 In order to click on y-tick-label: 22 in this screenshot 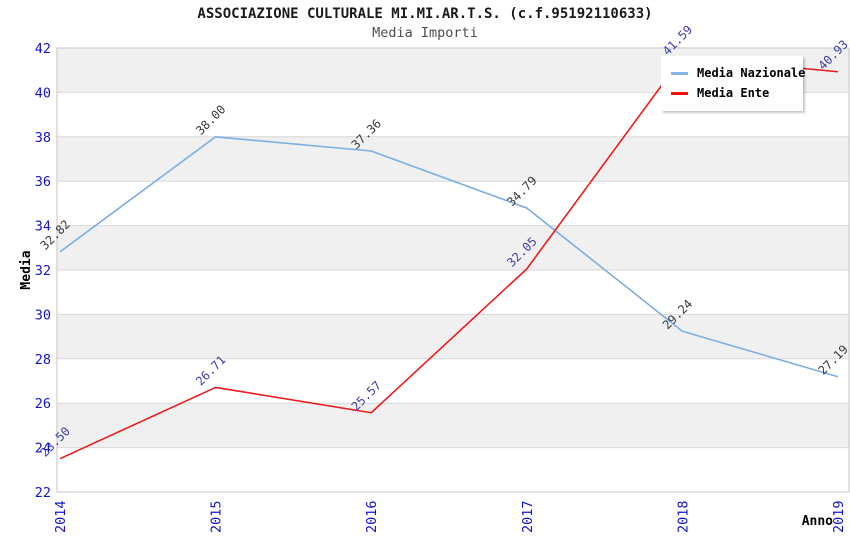, I will do `click(43, 493)`.